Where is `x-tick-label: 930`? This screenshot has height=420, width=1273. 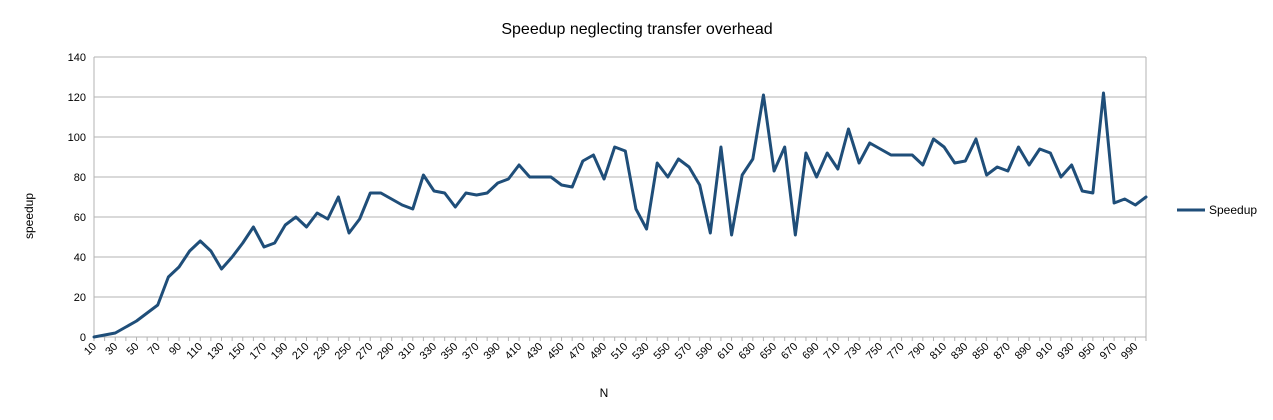
x-tick-label: 930 is located at coordinates (1065, 351).